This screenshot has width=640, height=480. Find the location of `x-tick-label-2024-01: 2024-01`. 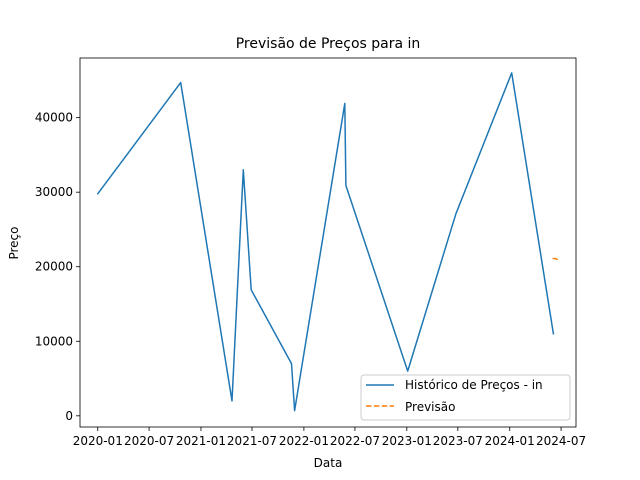

x-tick-label-2024-01: 2024-01 is located at coordinates (510, 441).